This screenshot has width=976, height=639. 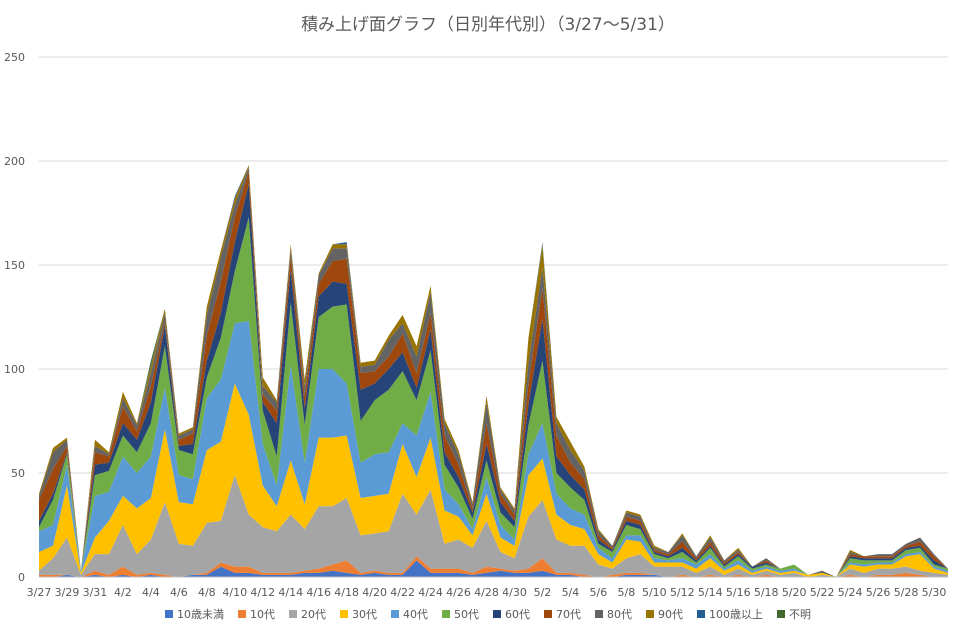 I want to click on legend-item: 70代, so click(x=562, y=614).